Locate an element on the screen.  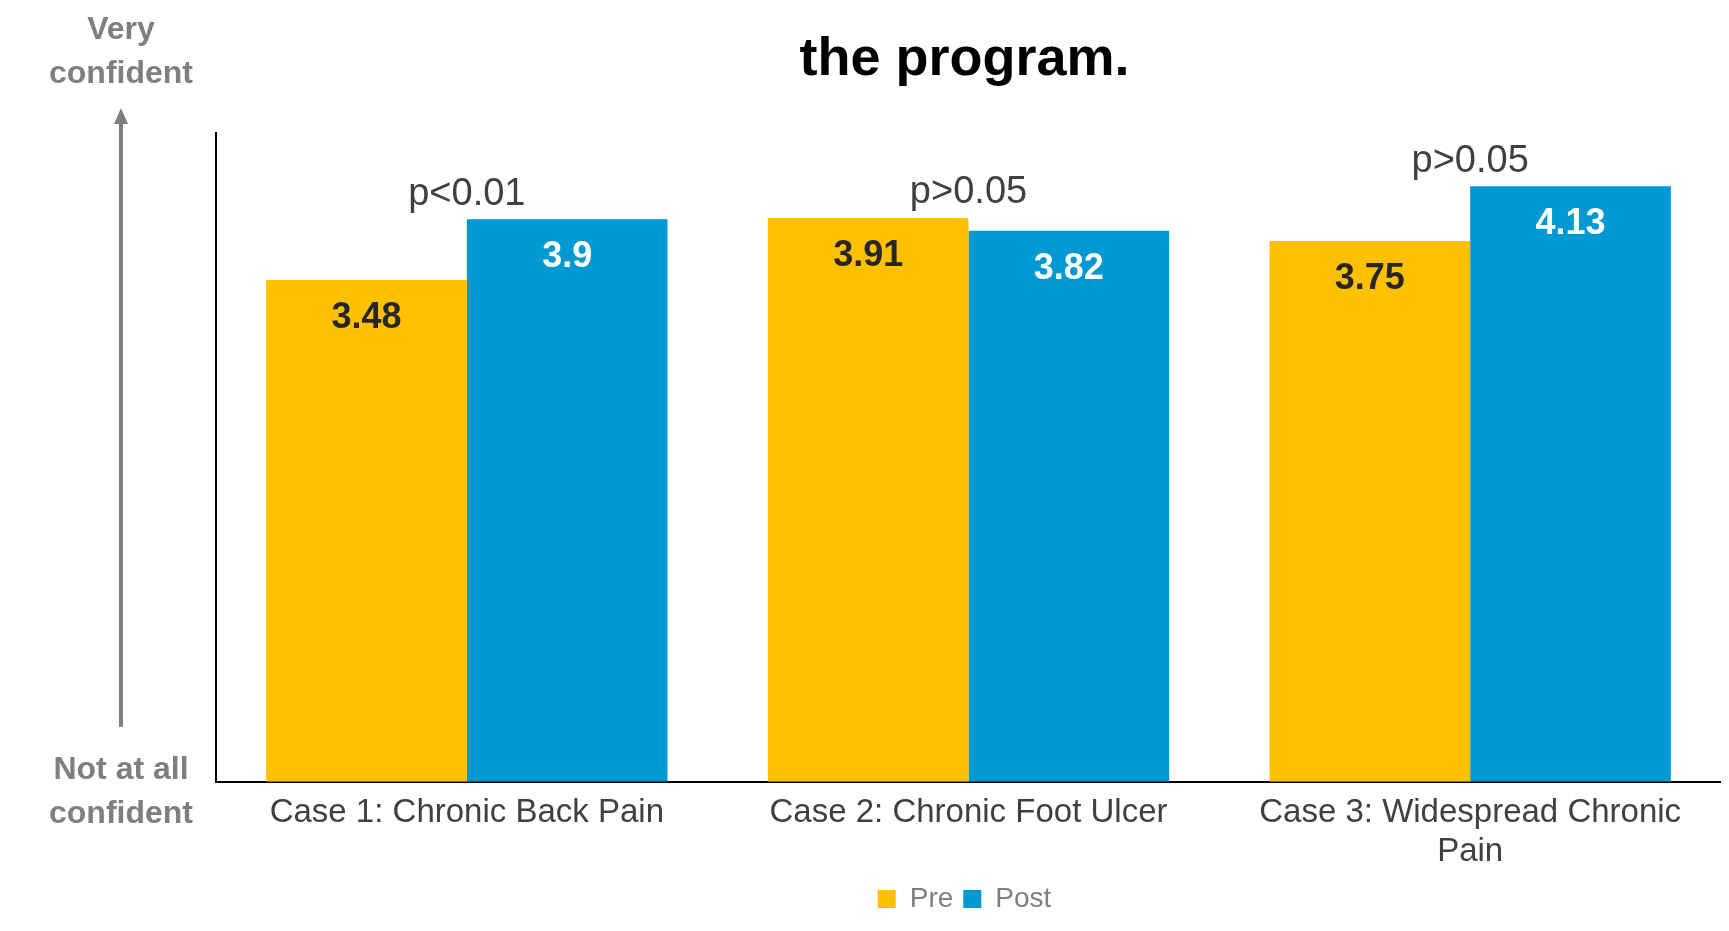
data-label: 3.91 is located at coordinates (868, 253).